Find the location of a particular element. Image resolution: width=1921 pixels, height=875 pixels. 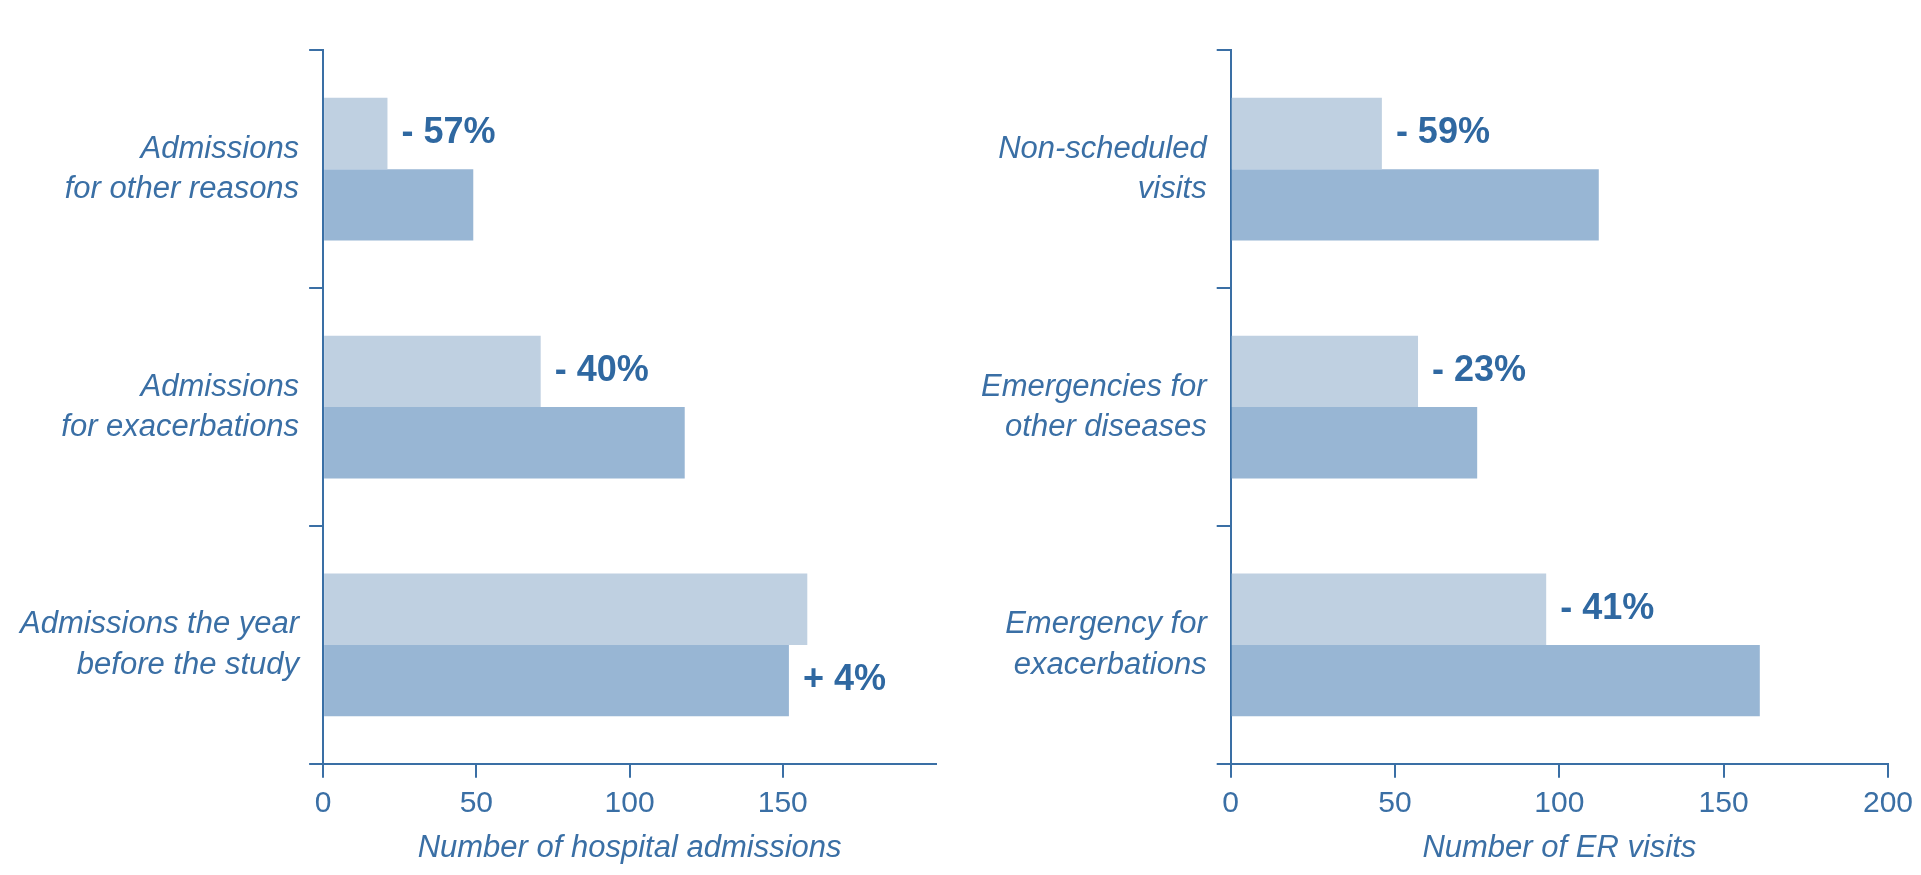

x-axis-title: Number of hospital admissions is located at coordinates (629, 847).